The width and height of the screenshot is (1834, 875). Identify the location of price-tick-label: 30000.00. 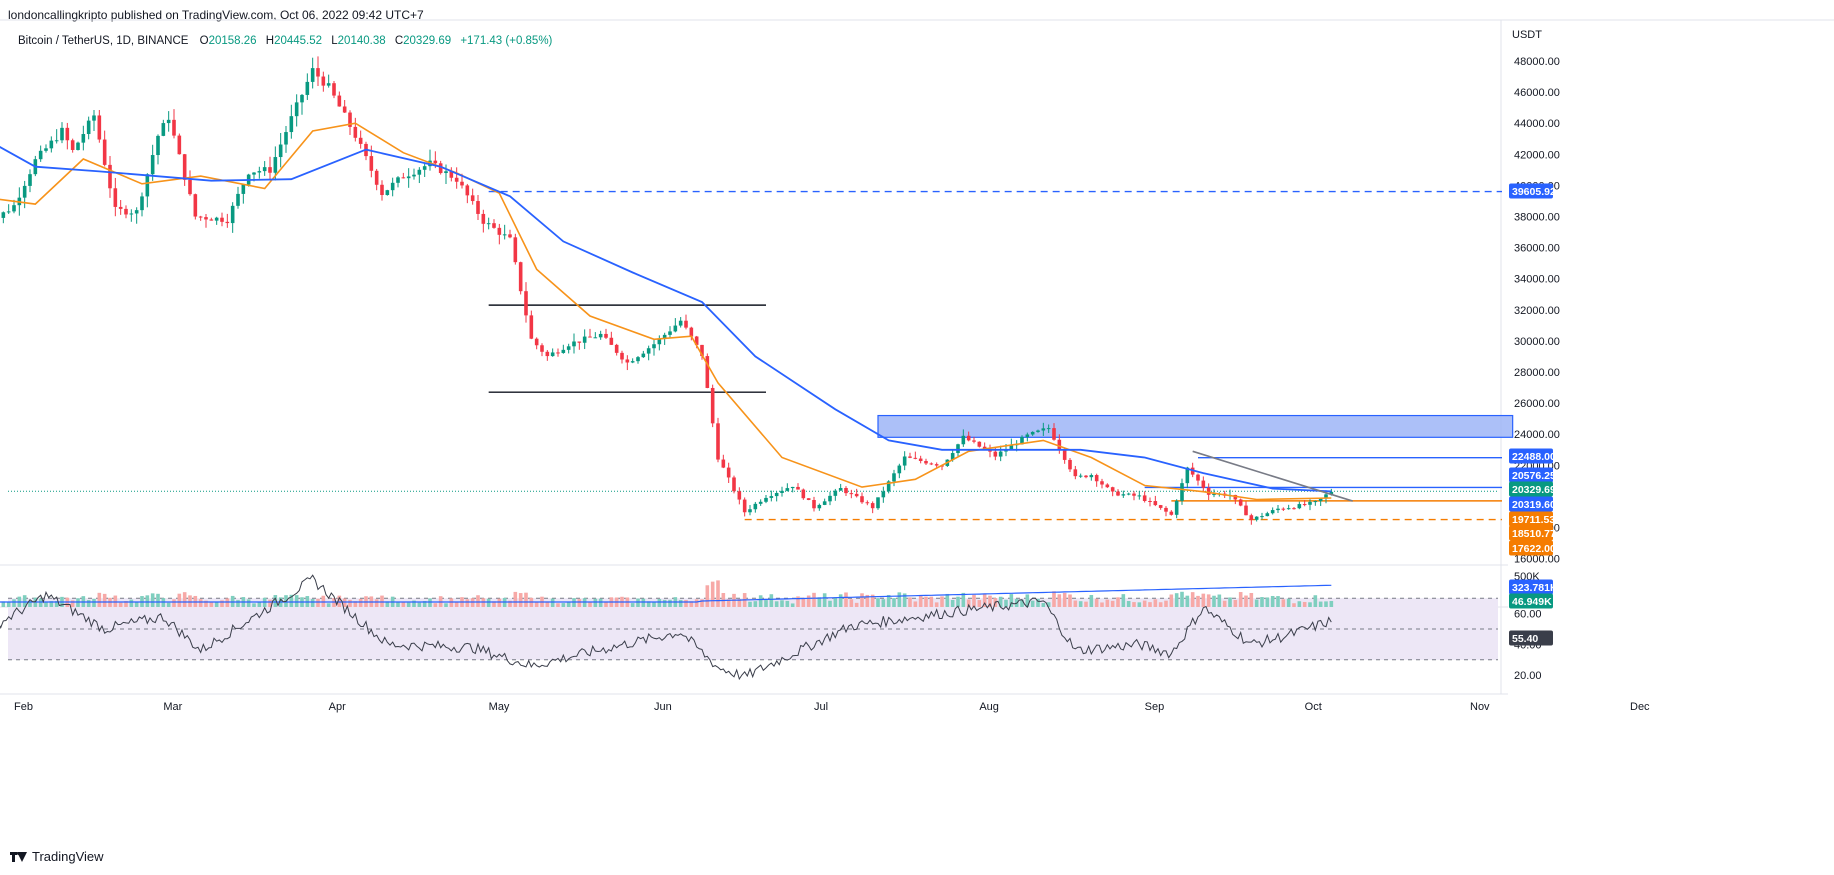
(1537, 342).